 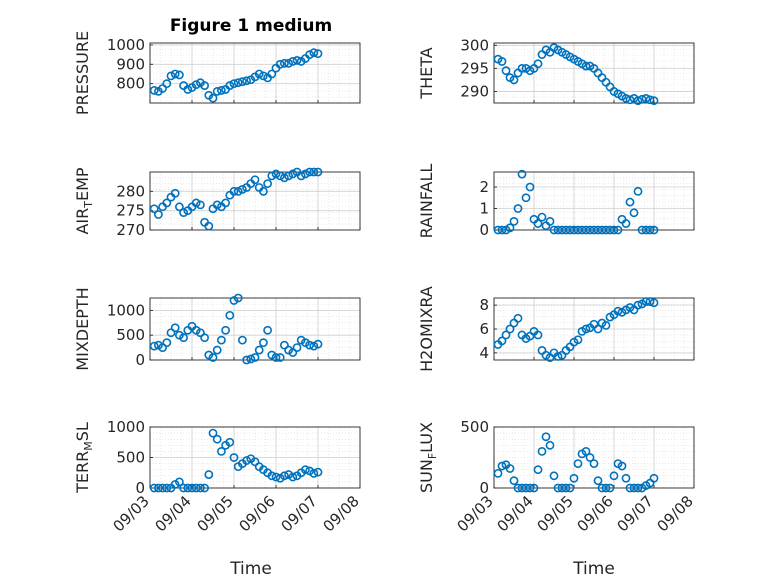 What do you see at coordinates (484, 187) in the screenshot?
I see `y-tick-label: 2` at bounding box center [484, 187].